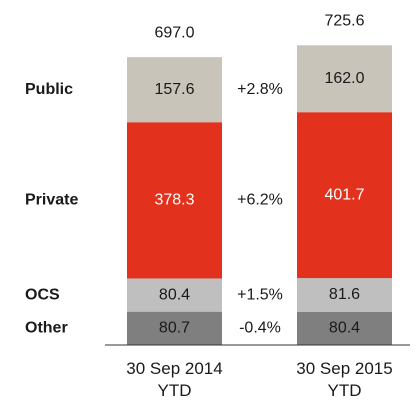 This screenshot has width=420, height=410. Describe the element at coordinates (260, 294) in the screenshot. I see `change-label: +1.5%` at that location.